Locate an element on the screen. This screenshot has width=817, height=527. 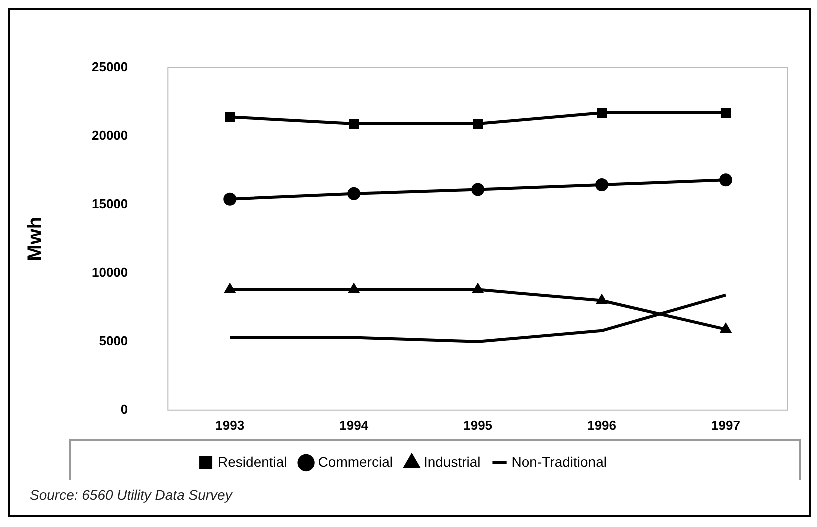
x-tick-label: 1996 is located at coordinates (602, 425).